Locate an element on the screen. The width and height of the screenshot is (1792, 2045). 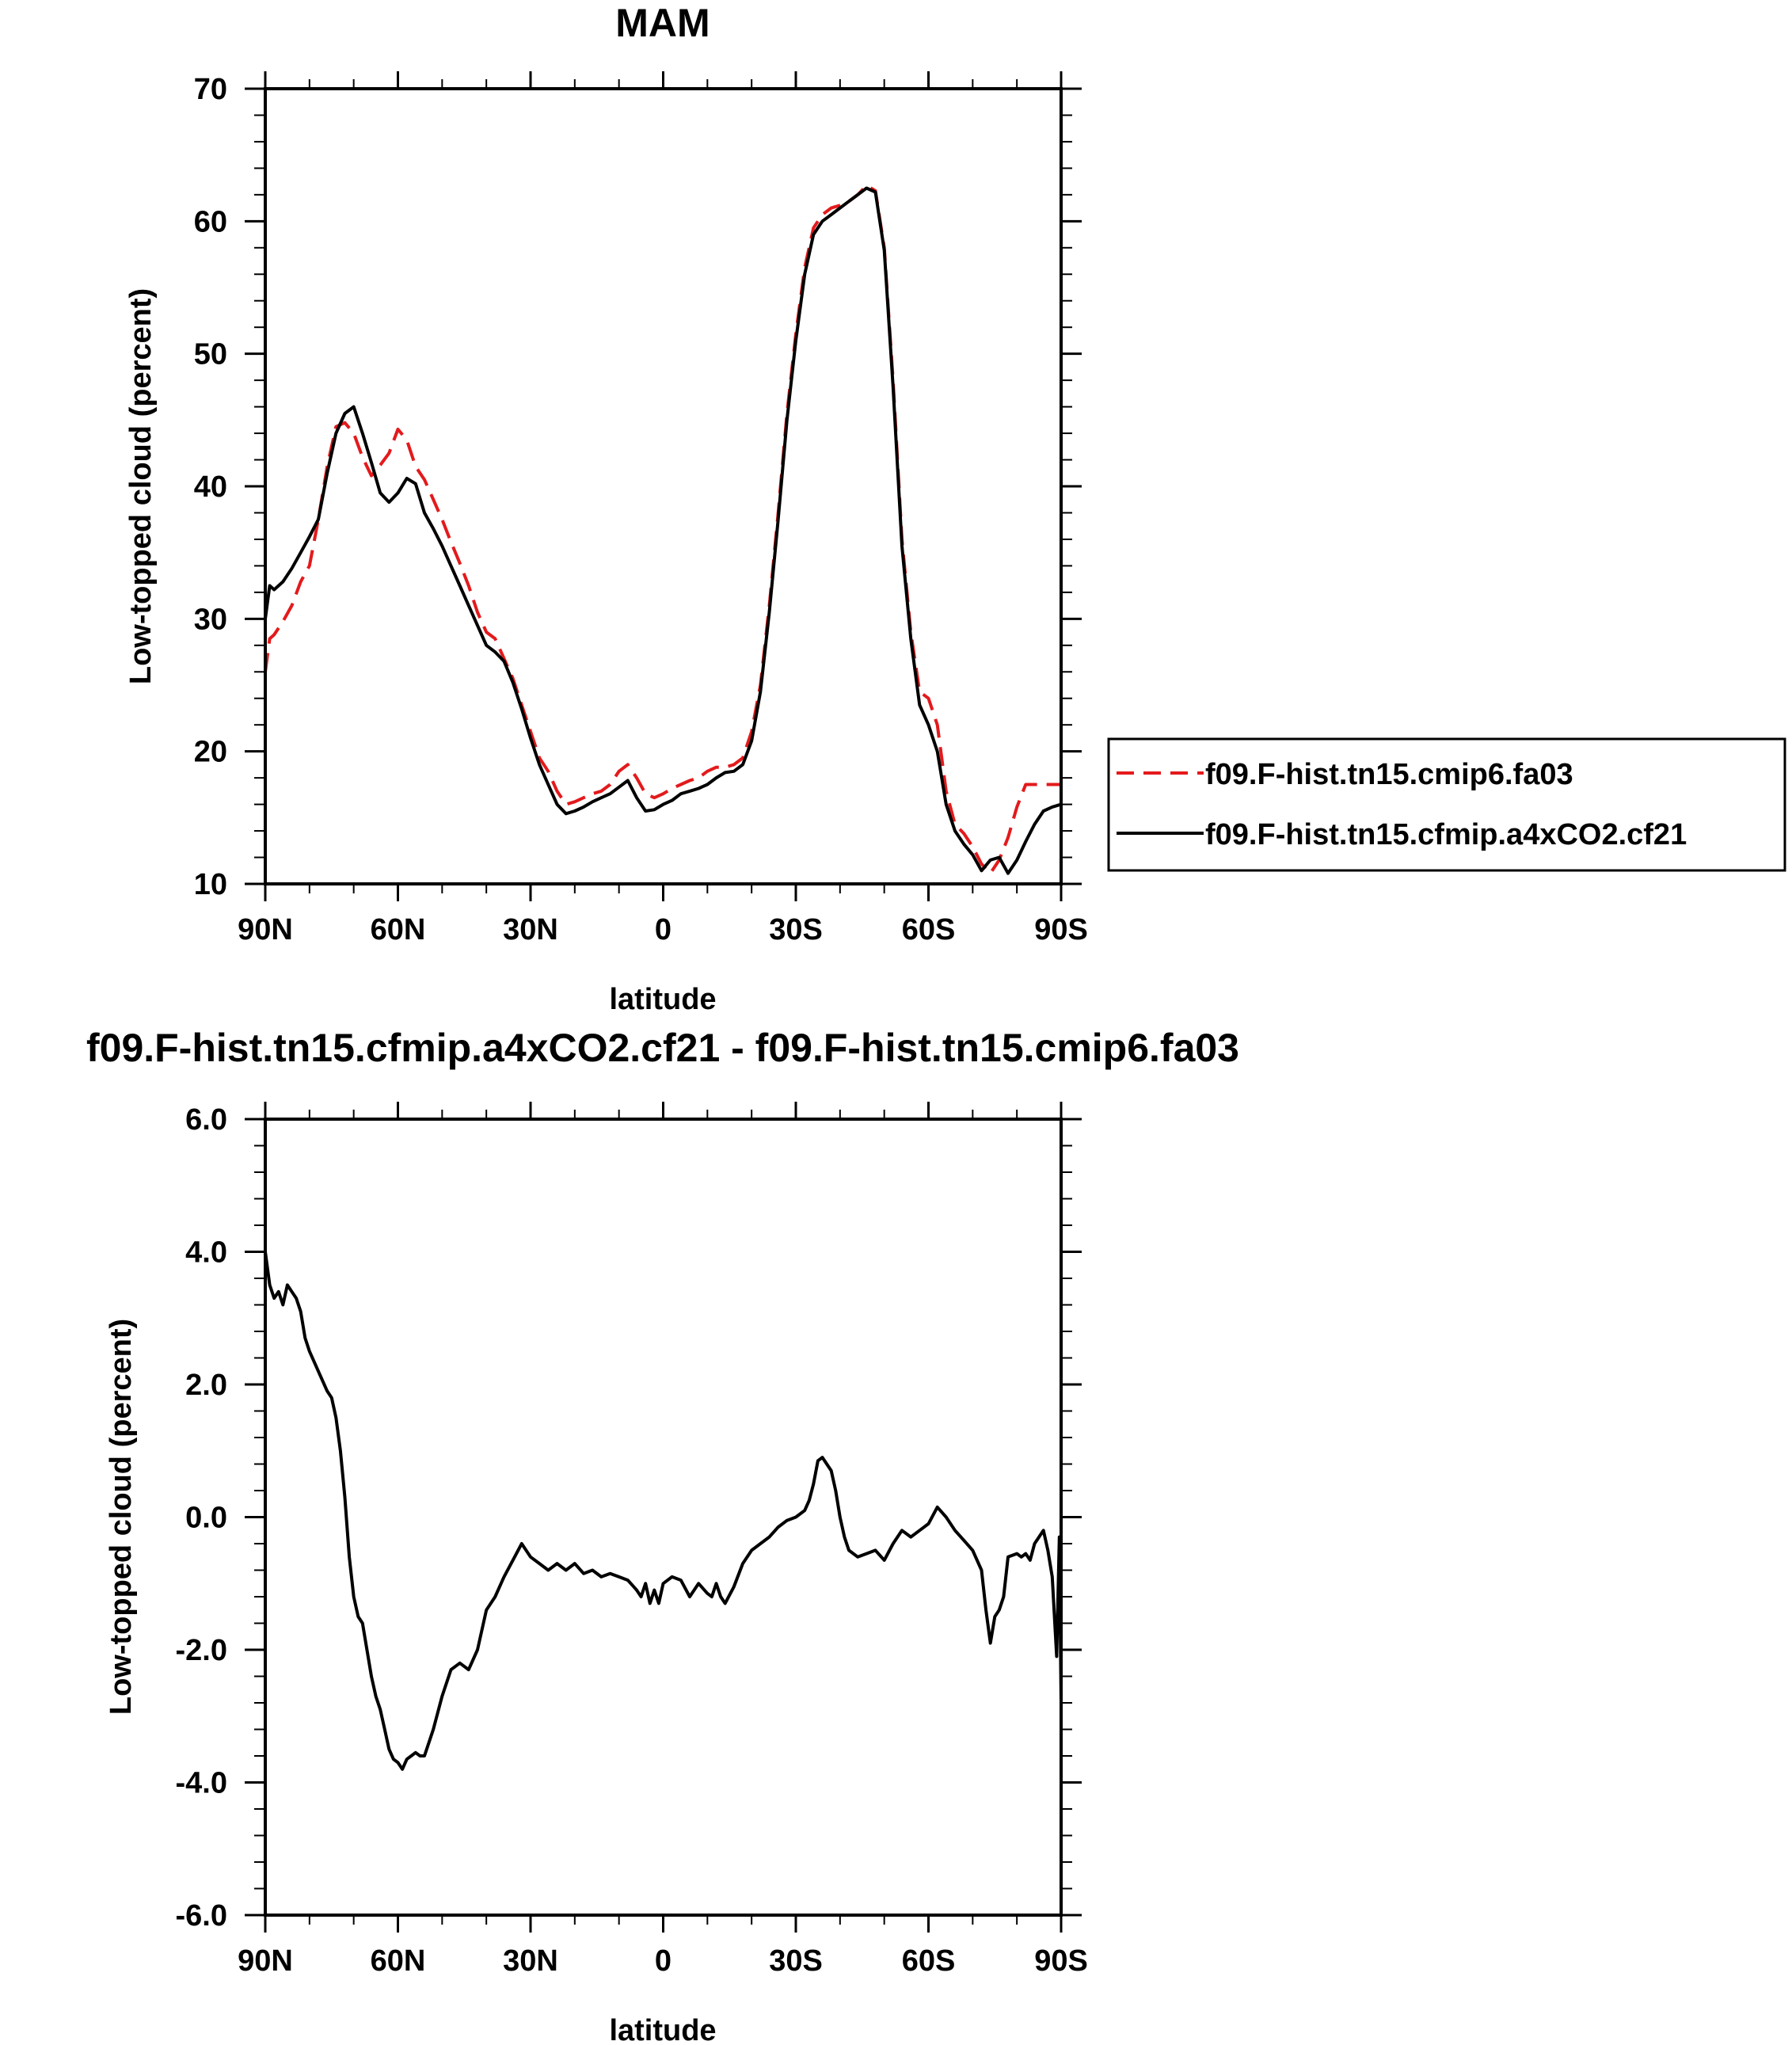
legend-label-a4xco2: f09.F-hist.tn15.cfmip.a4xCO2.cf21 is located at coordinates (1446, 834).